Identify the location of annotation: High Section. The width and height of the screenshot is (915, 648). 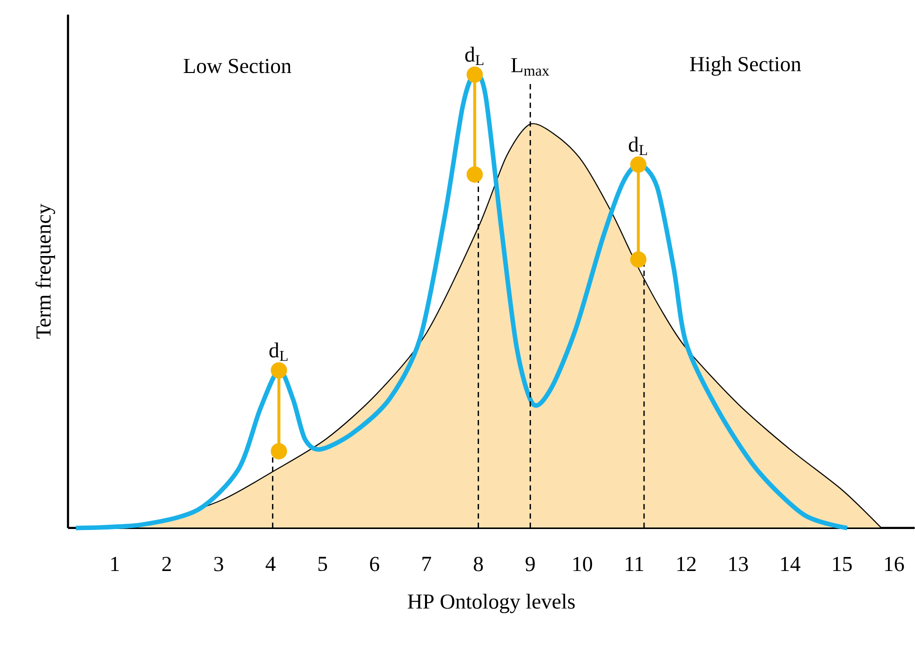
(746, 66).